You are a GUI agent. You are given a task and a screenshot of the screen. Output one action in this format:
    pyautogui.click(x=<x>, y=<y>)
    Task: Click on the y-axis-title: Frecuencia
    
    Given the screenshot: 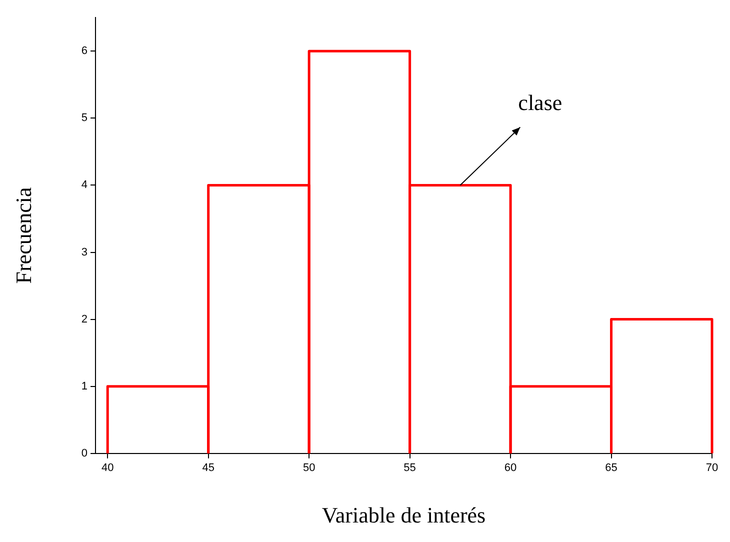 What is the action you would take?
    pyautogui.click(x=23, y=235)
    